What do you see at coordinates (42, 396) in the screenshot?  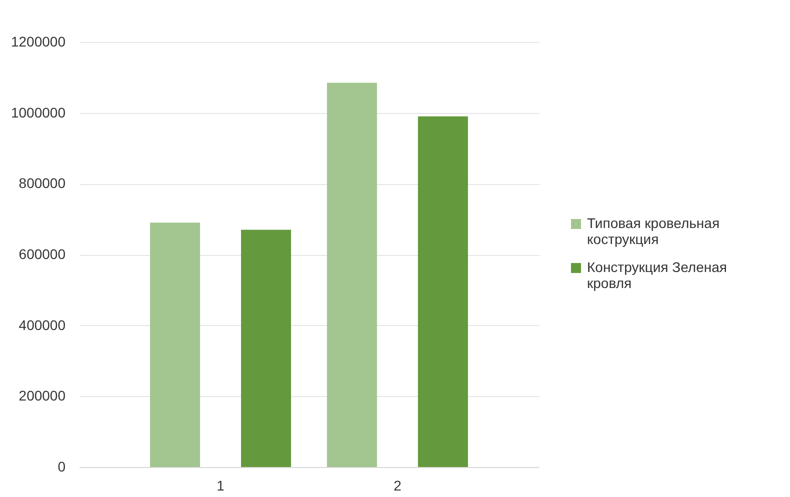 I see `y-tick-label: 200000` at bounding box center [42, 396].